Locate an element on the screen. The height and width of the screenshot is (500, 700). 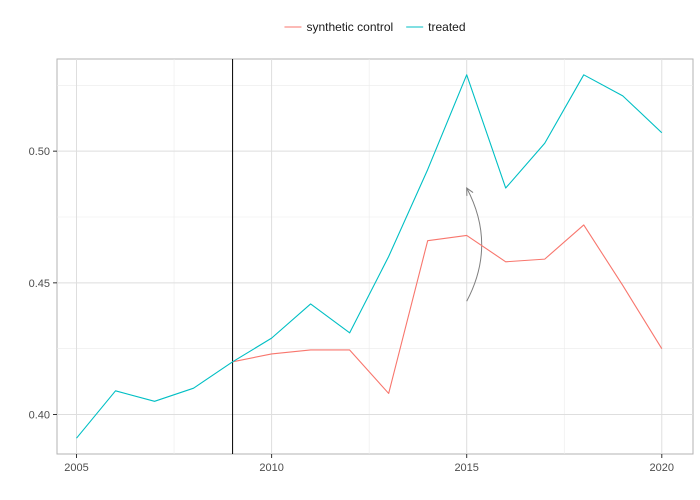
y-tick-label: 0.45 is located at coordinates (39, 284).